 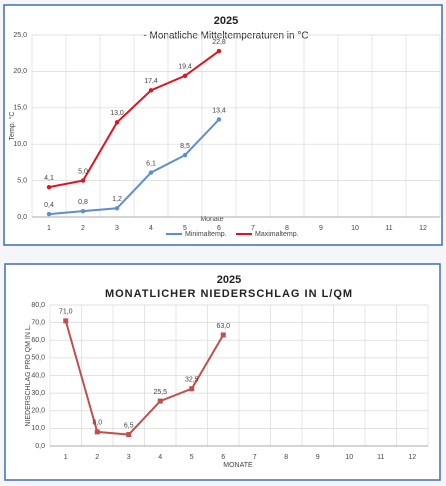 What do you see at coordinates (38, 393) in the screenshot?
I see `y-tick-label: 30,0` at bounding box center [38, 393].